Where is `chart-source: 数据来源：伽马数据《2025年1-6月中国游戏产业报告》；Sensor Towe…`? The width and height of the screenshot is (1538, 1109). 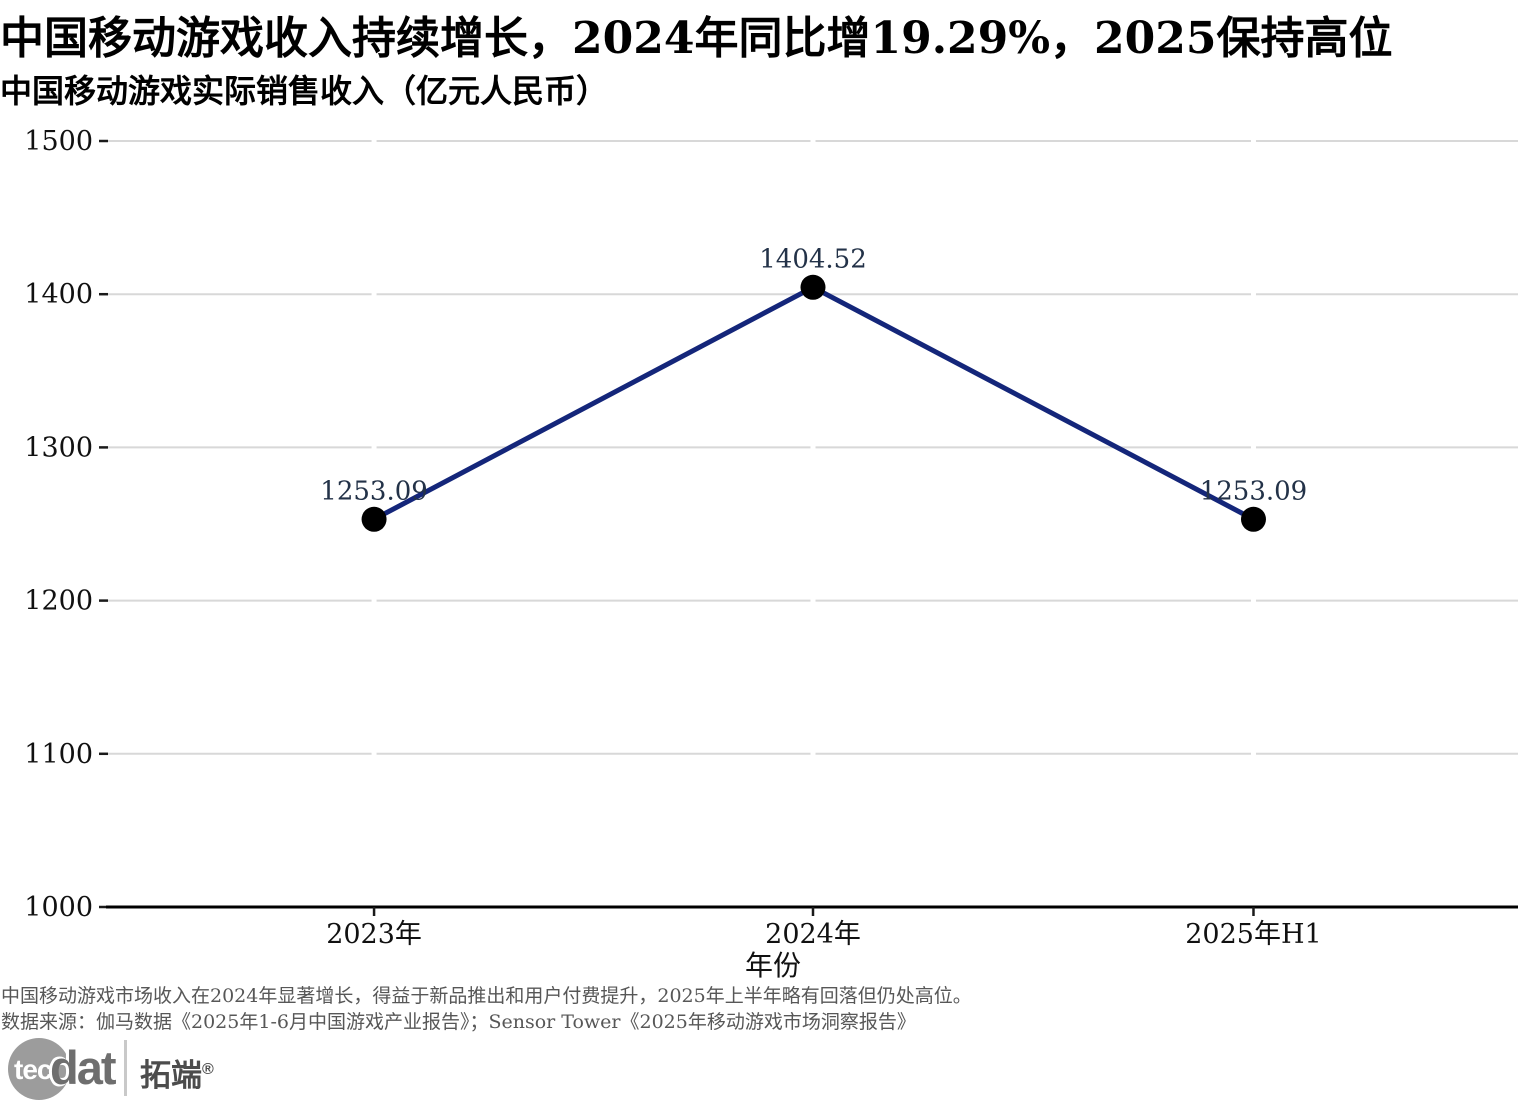
chart-source: 数据来源：伽马数据《2025年1-6月中国游戏产业报告》；Sensor Towe… is located at coordinates (458, 1022).